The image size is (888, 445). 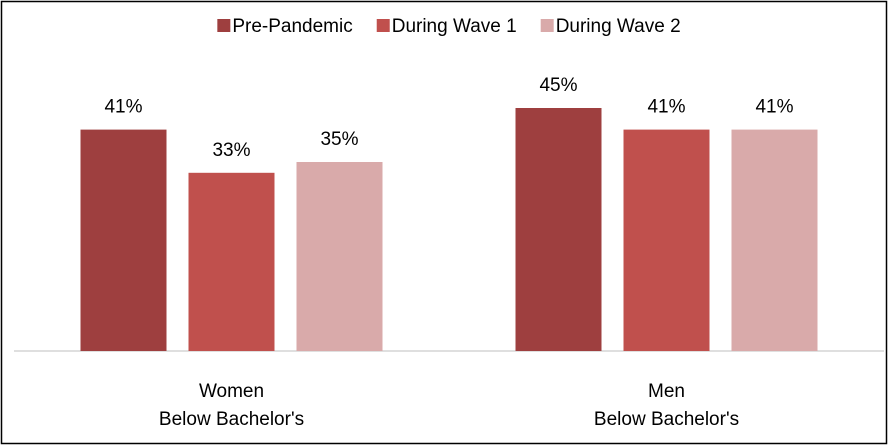 I want to click on data-label: 33%, so click(x=231, y=150).